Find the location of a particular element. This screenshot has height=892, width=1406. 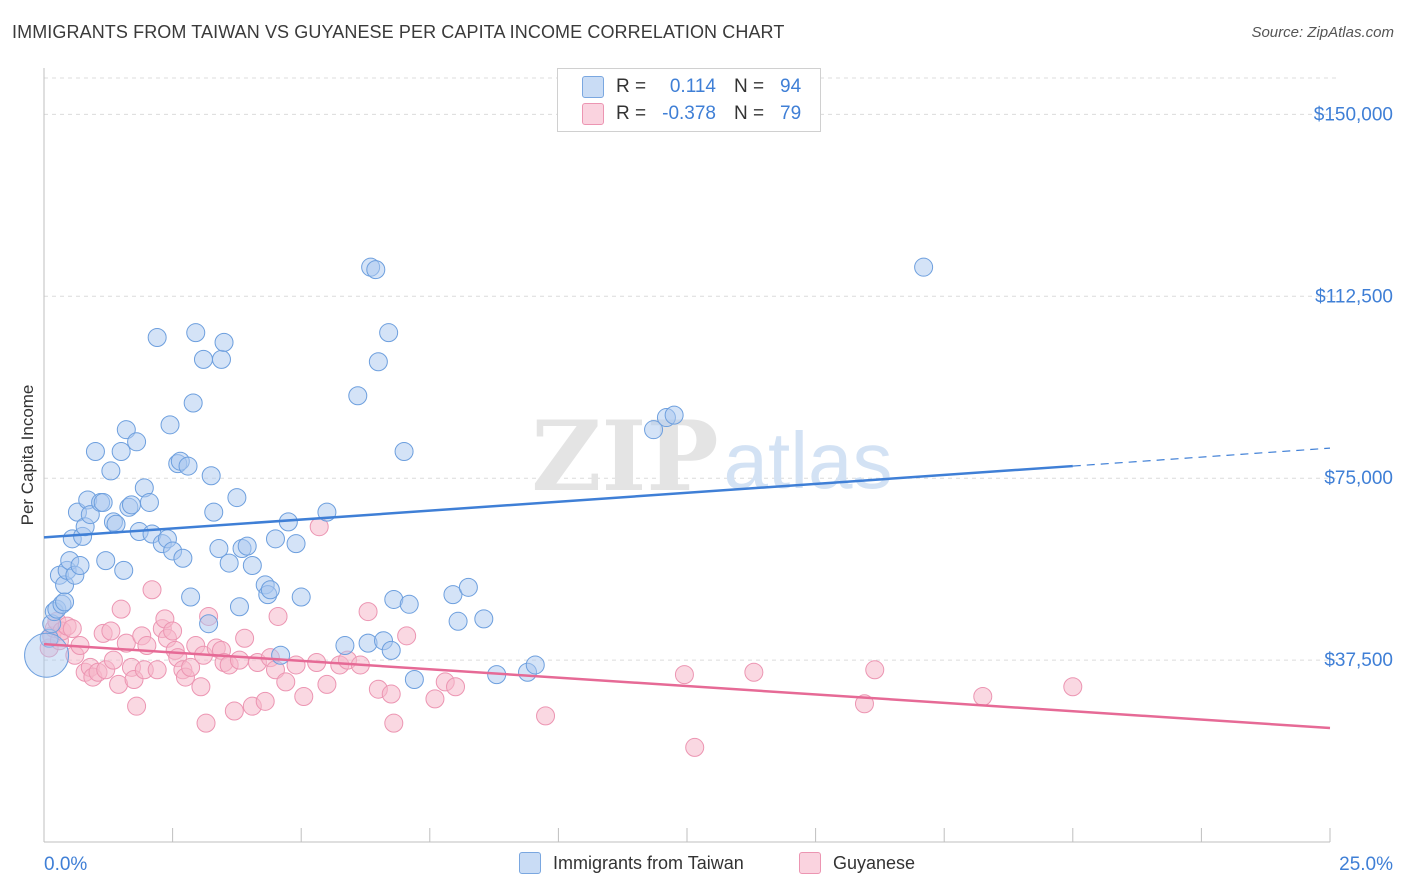

legend-swatch-guyanese is located at coordinates (810, 863).